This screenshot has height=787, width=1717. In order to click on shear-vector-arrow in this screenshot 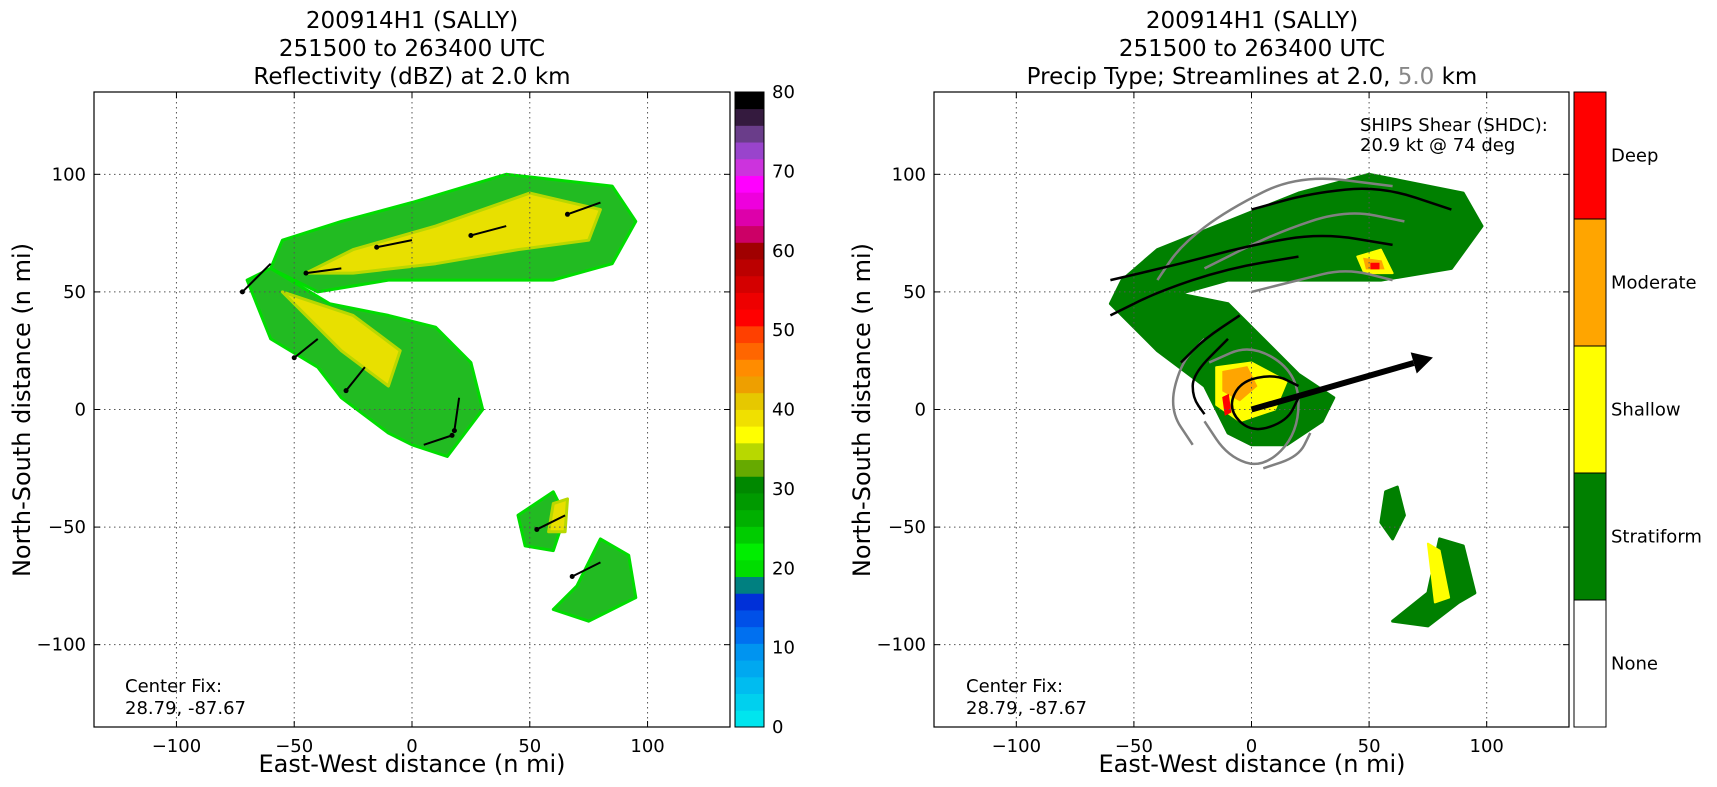, I will do `click(1341, 382)`.